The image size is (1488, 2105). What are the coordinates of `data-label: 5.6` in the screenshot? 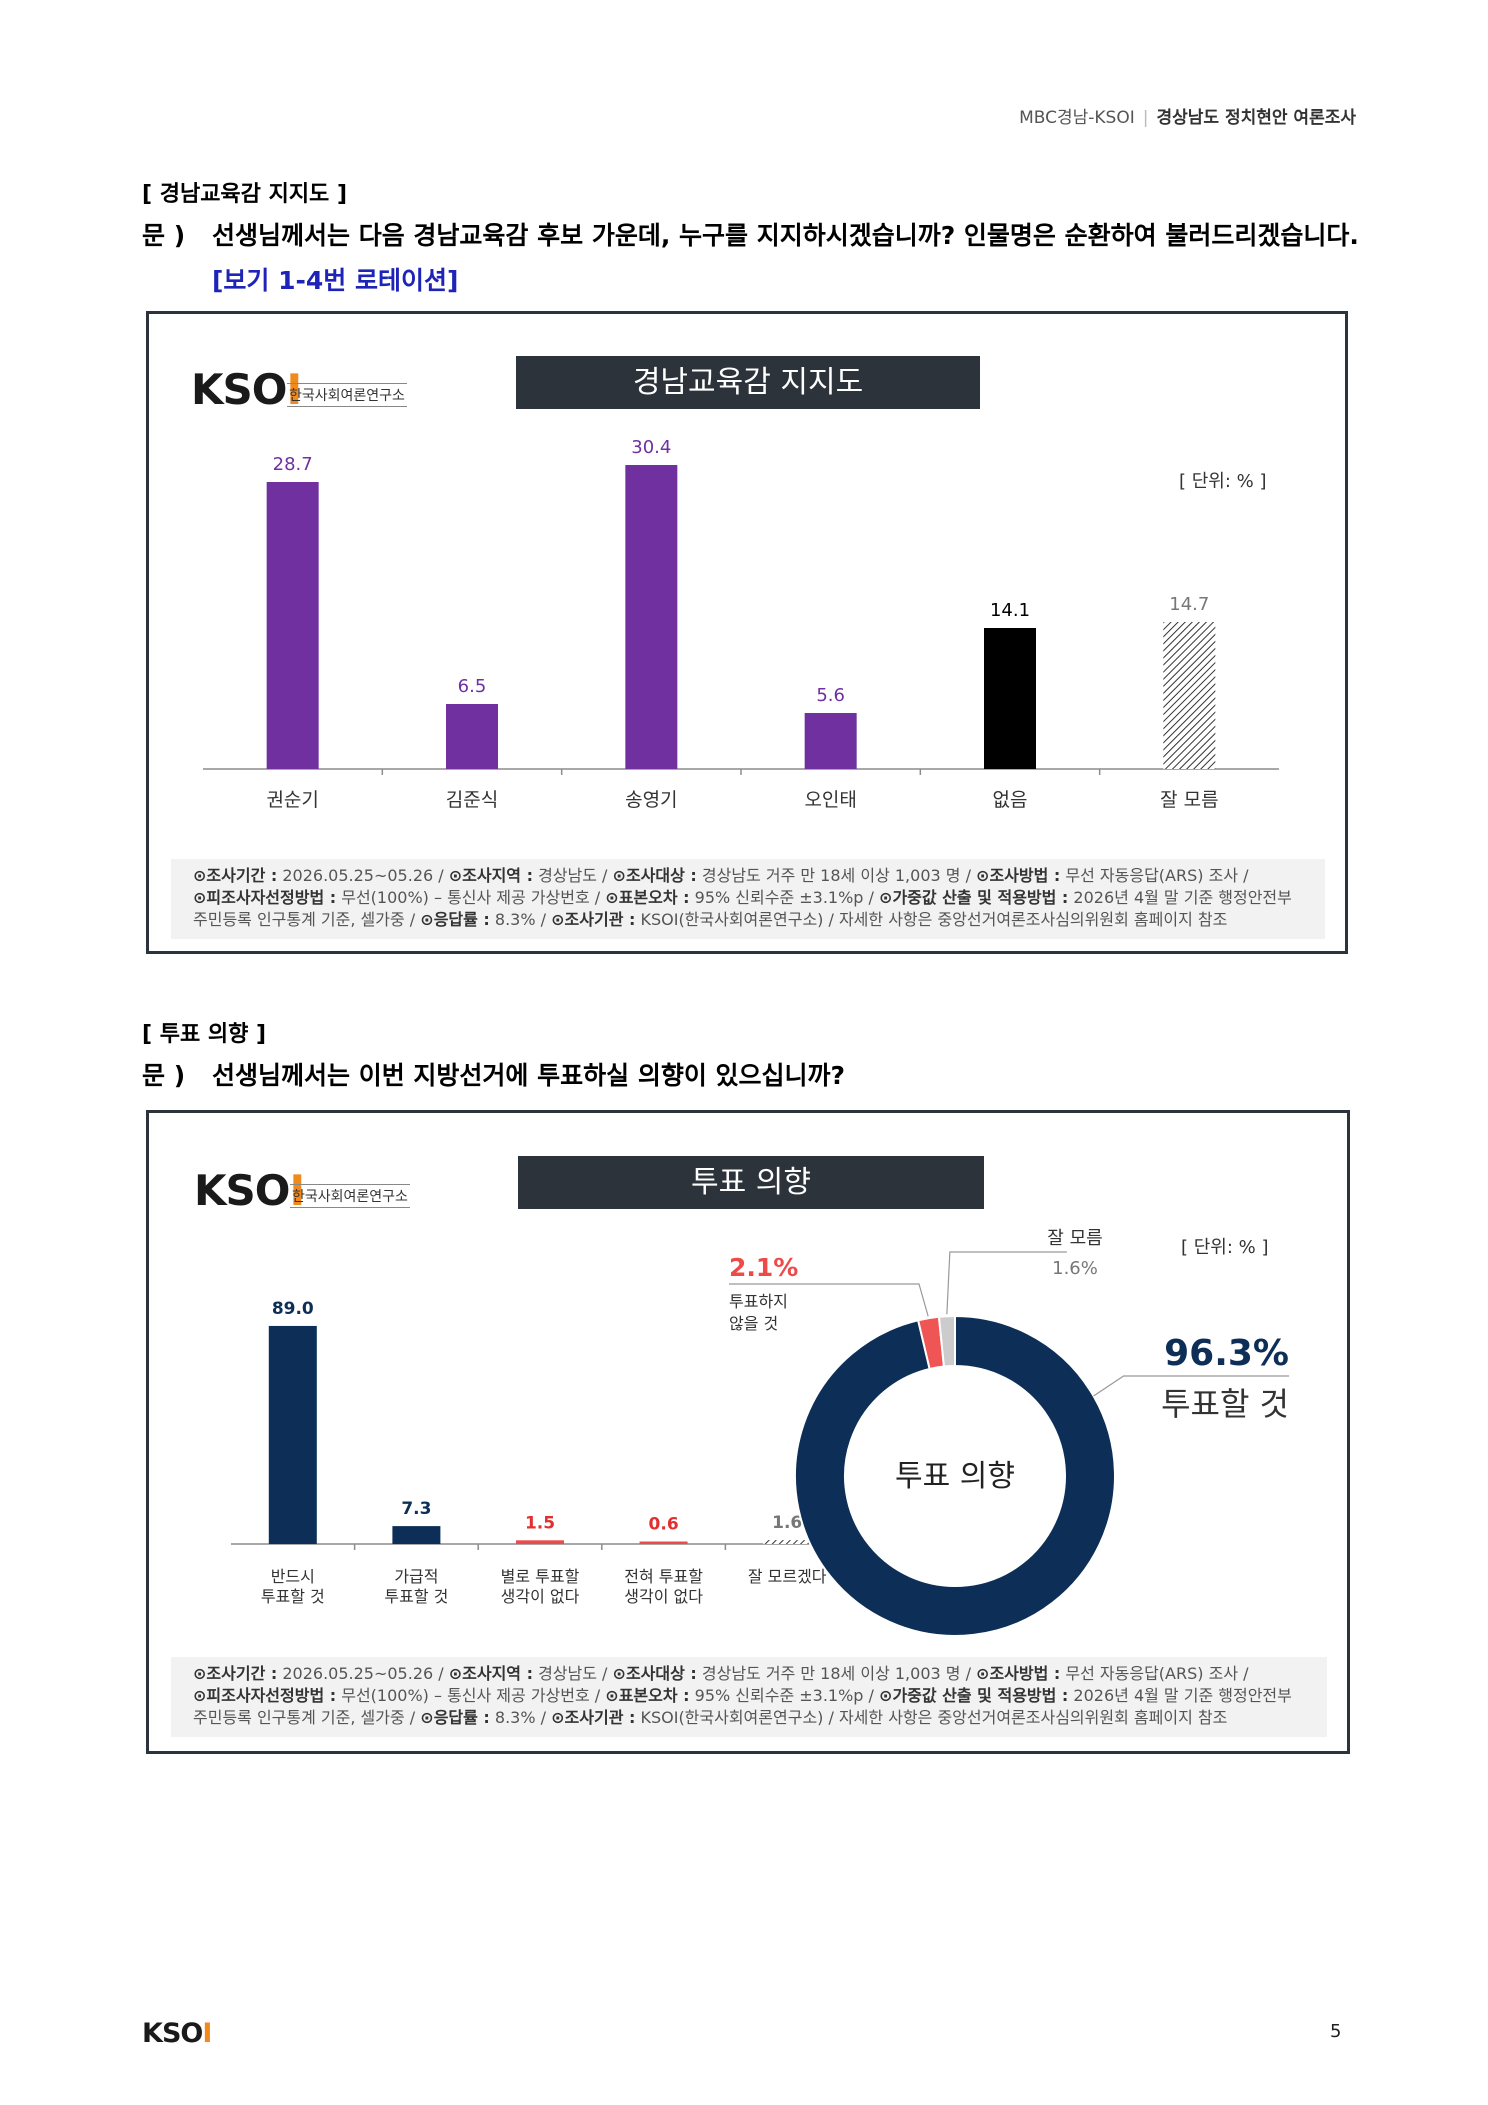 It's located at (830, 695).